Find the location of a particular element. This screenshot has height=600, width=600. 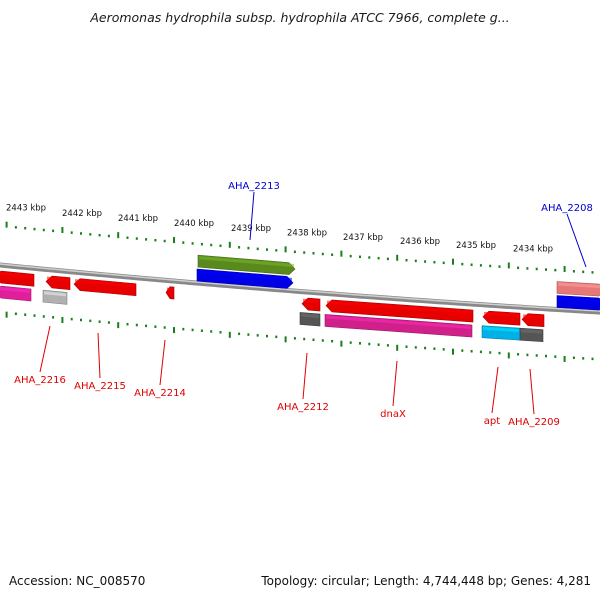

scale-label: 2441 kbp is located at coordinates (138, 219).